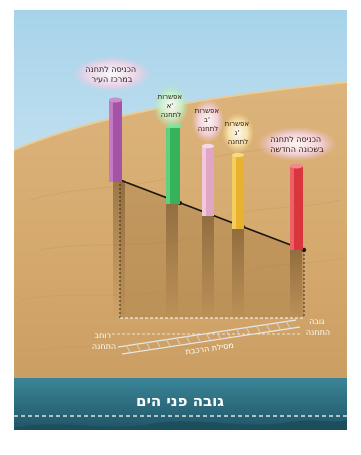  I want to click on label-sea-level: גובה פני הים, so click(180, 401).